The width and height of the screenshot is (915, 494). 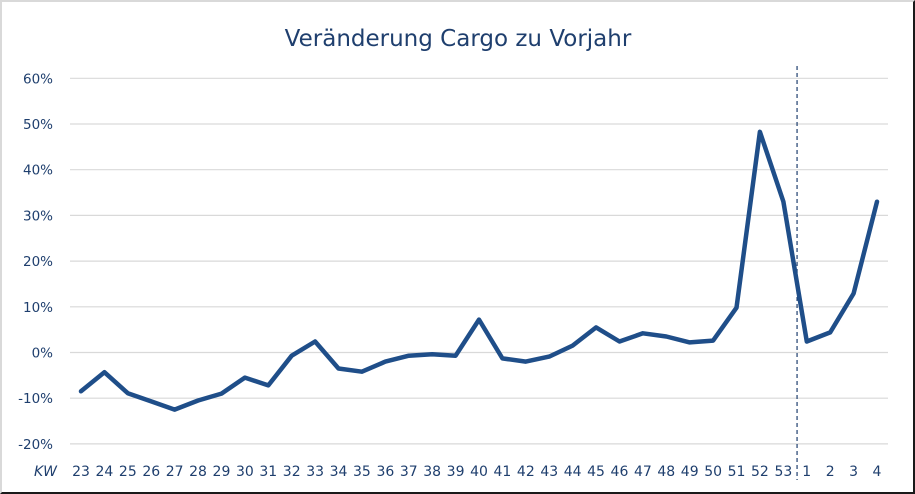 What do you see at coordinates (502, 472) in the screenshot?
I see `x-tick-label: 41` at bounding box center [502, 472].